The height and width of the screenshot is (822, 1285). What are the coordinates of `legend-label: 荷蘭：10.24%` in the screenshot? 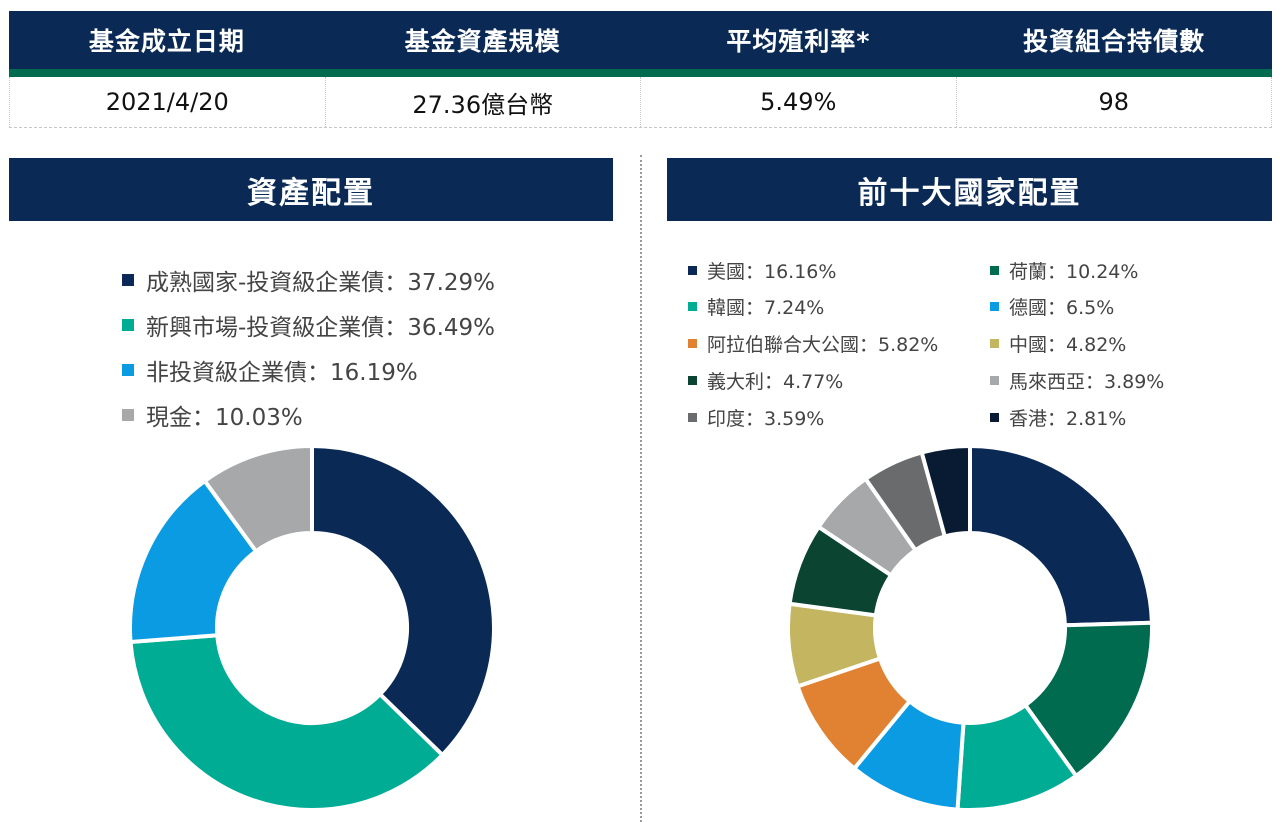 It's located at (1074, 271).